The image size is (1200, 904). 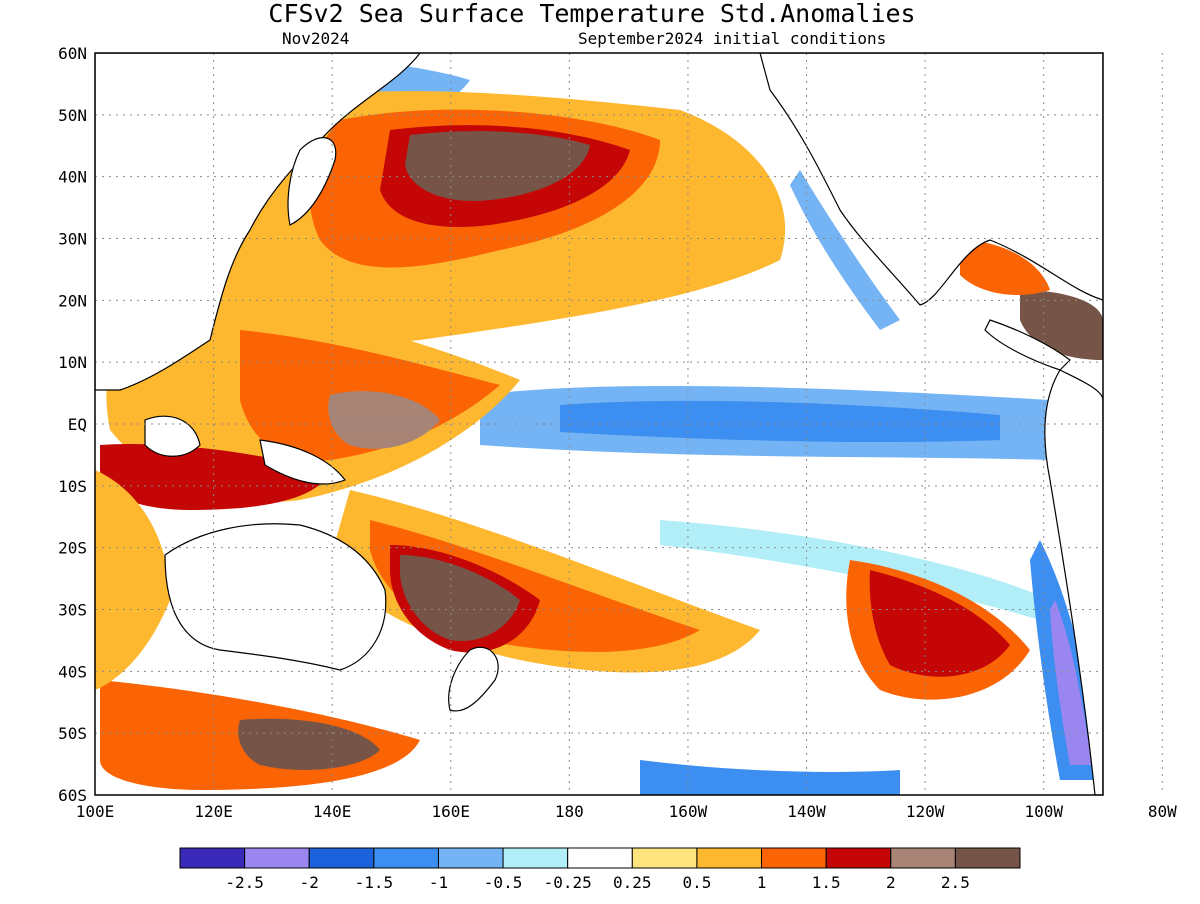 I want to click on ne-pacific-cool-coast, so click(x=845, y=250).